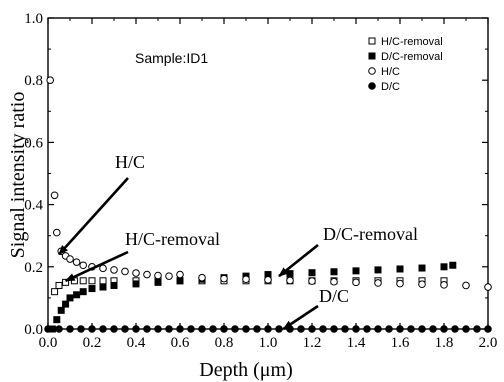 The height and width of the screenshot is (382, 504). I want to click on y-axis-title: Signal intensity ratio, so click(18, 175).